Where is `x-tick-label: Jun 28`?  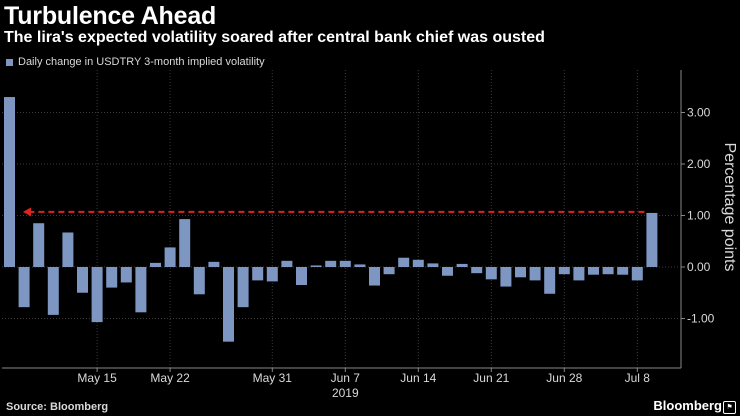 x-tick-label: Jun 28 is located at coordinates (564, 378).